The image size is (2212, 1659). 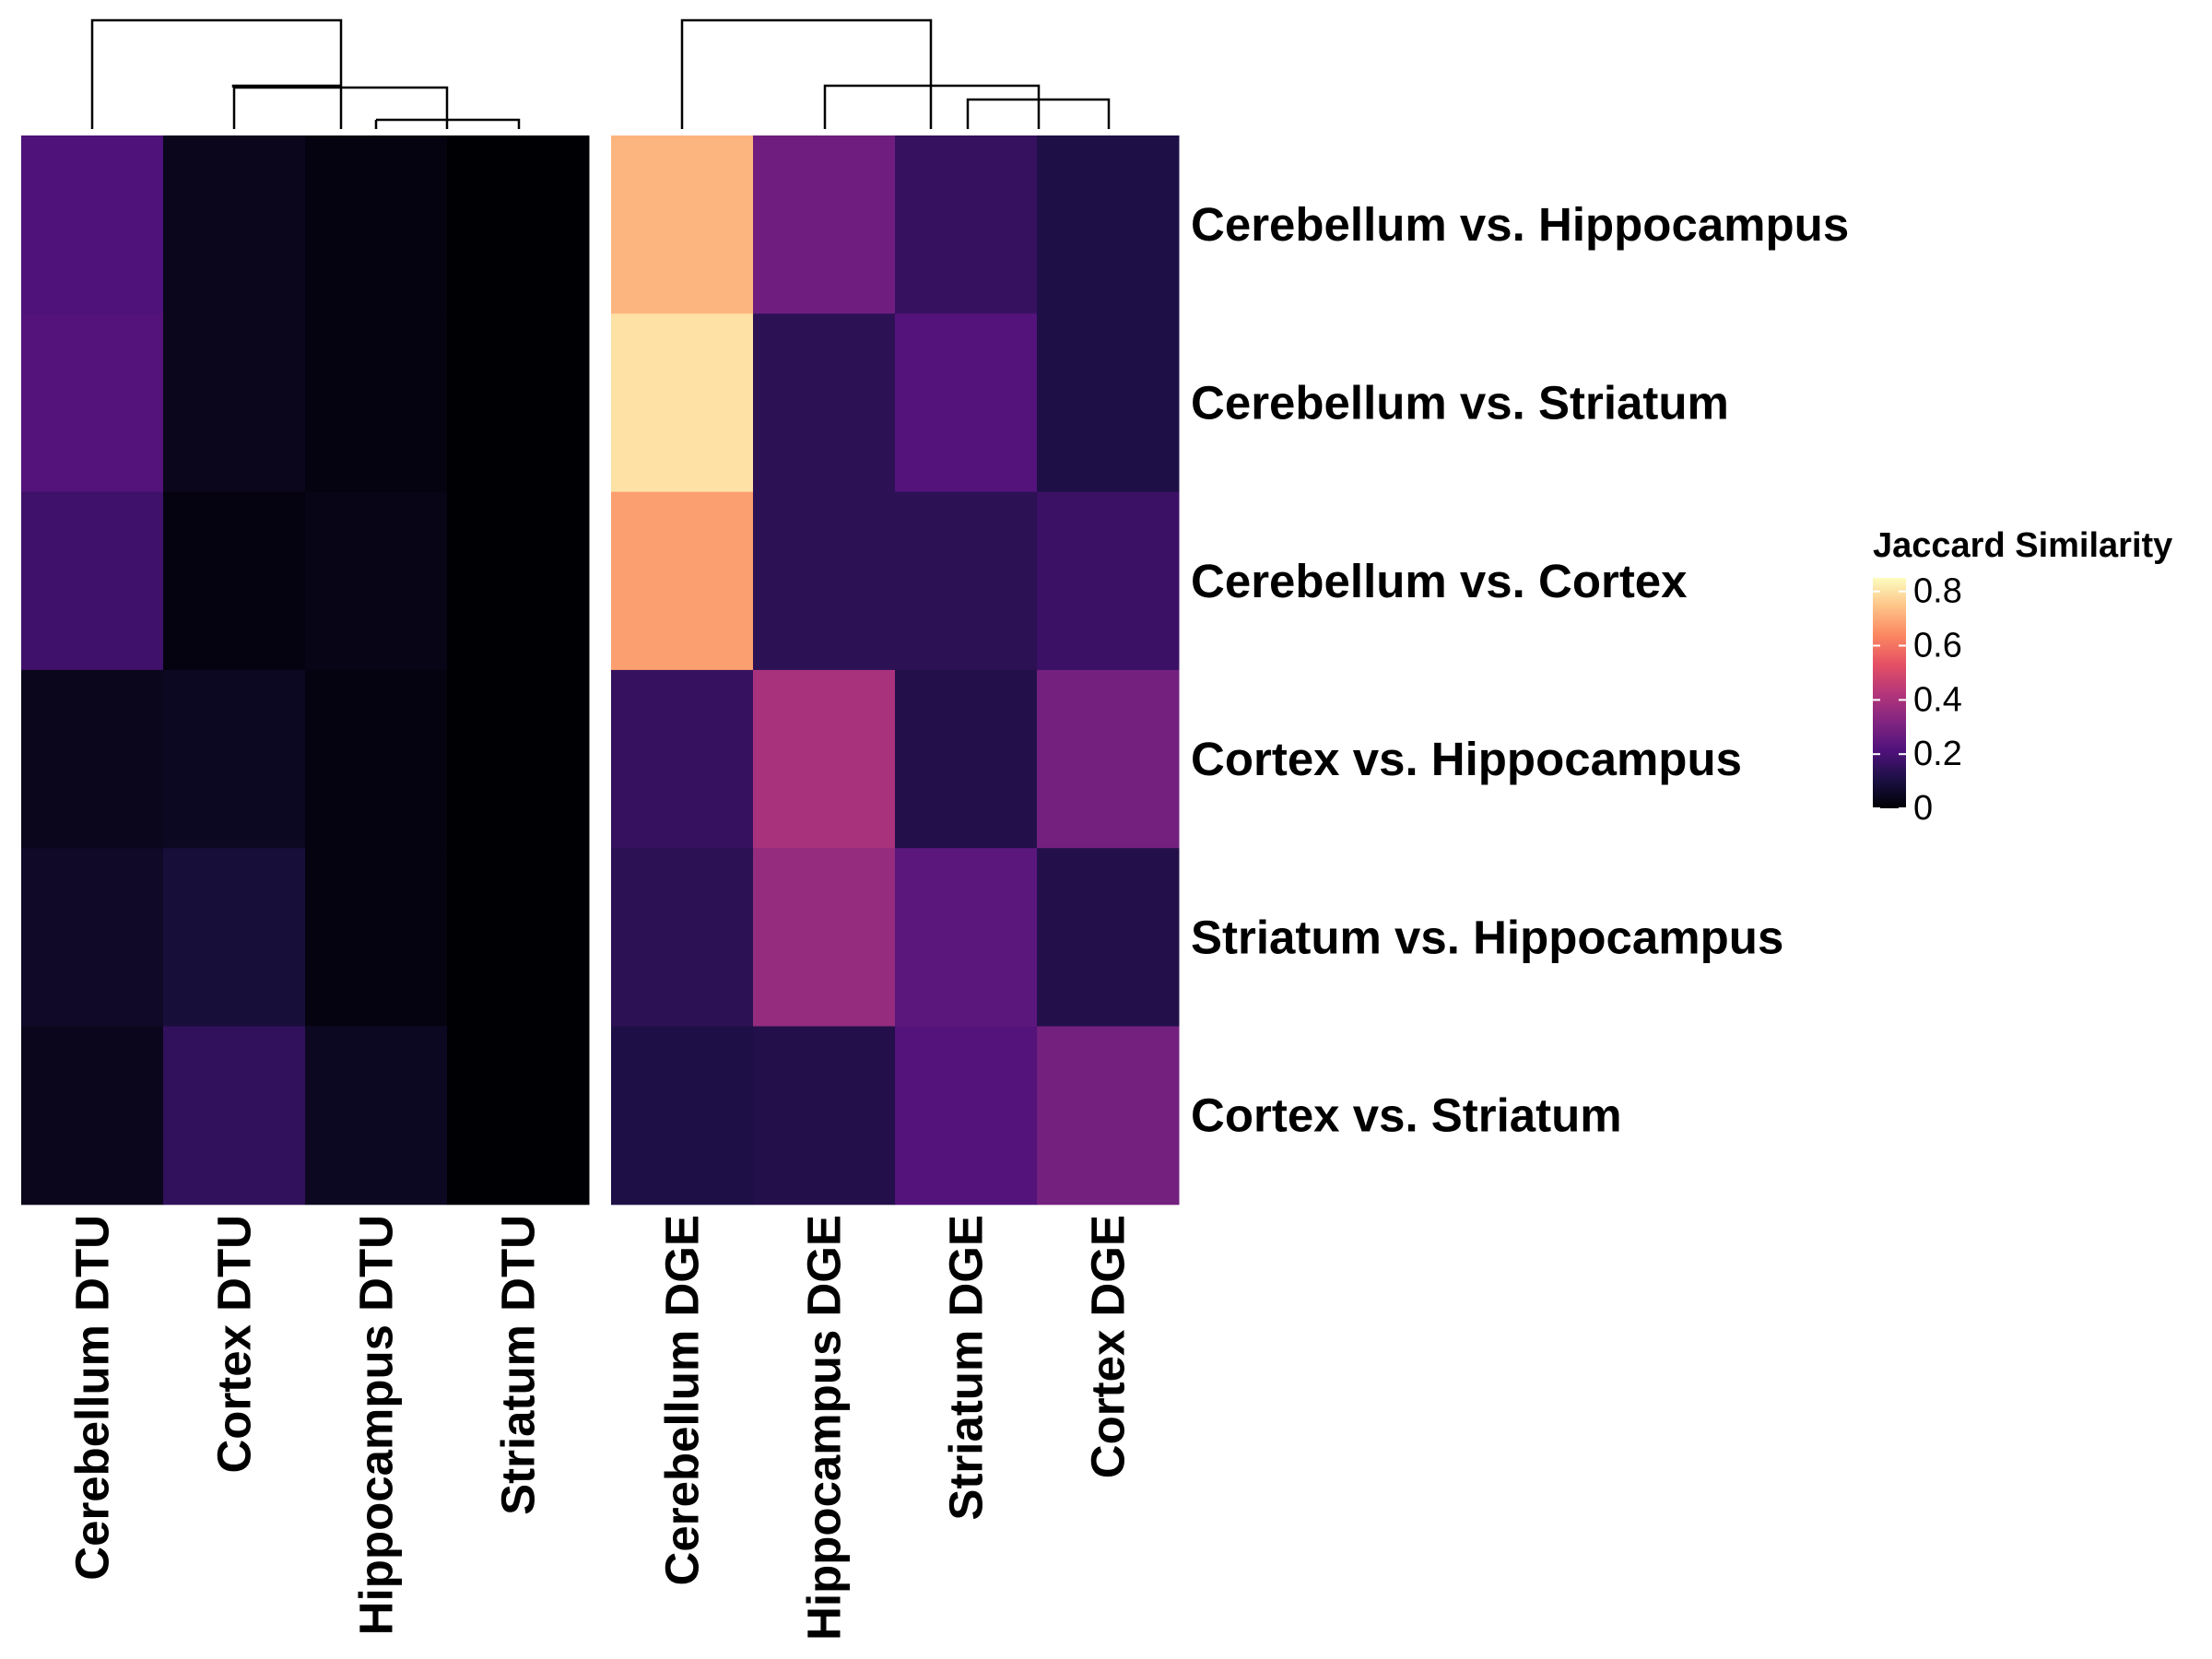 I want to click on legend-tick-label: 0, so click(x=1923, y=808).